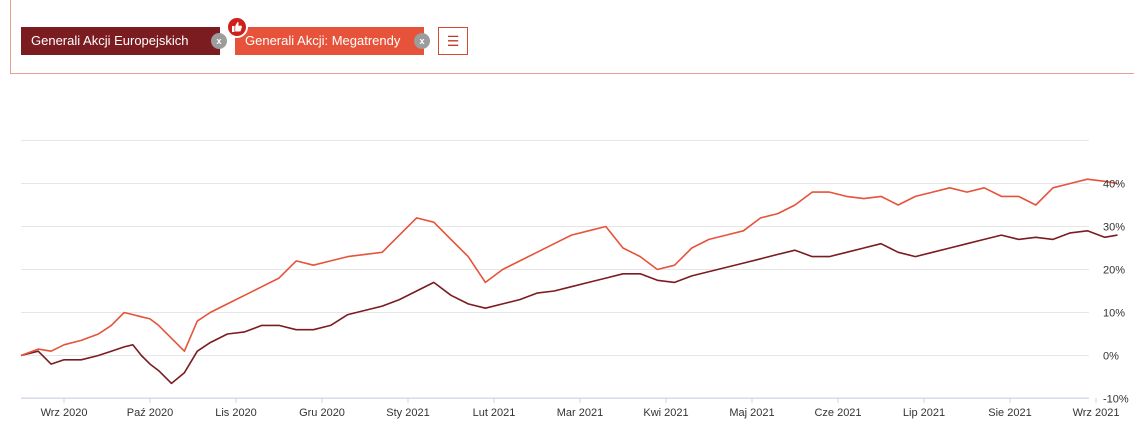 This screenshot has width=1140, height=435. Describe the element at coordinates (323, 40) in the screenshot. I see `series-chip-label: Generali Akcji: Megatrendy` at that location.